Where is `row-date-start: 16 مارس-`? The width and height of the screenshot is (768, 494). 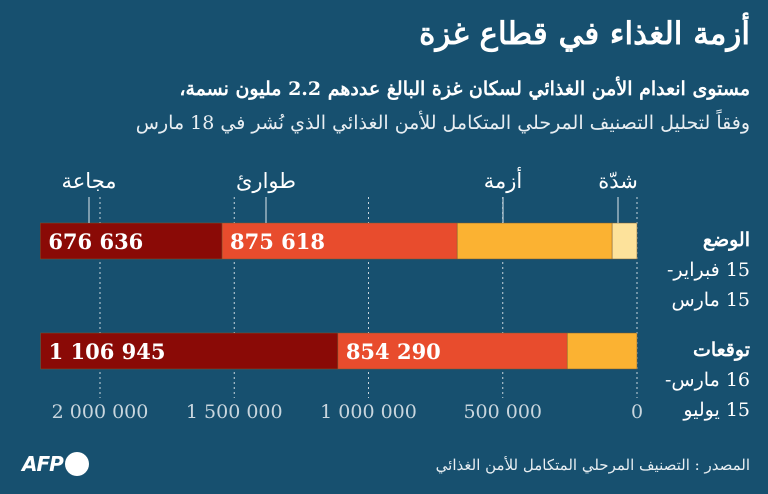
row-date-start: 16 مارس- is located at coordinates (707, 380).